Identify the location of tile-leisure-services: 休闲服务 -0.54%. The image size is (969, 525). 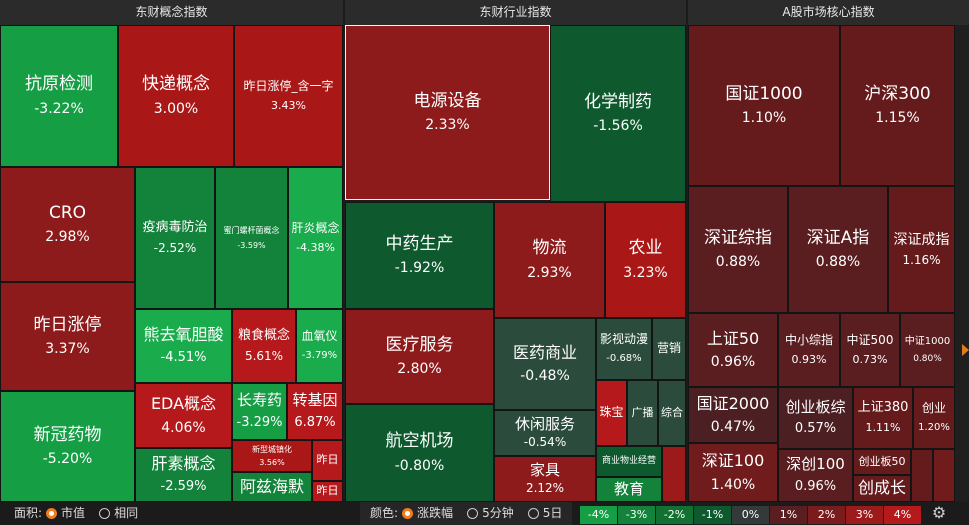
(545, 433).